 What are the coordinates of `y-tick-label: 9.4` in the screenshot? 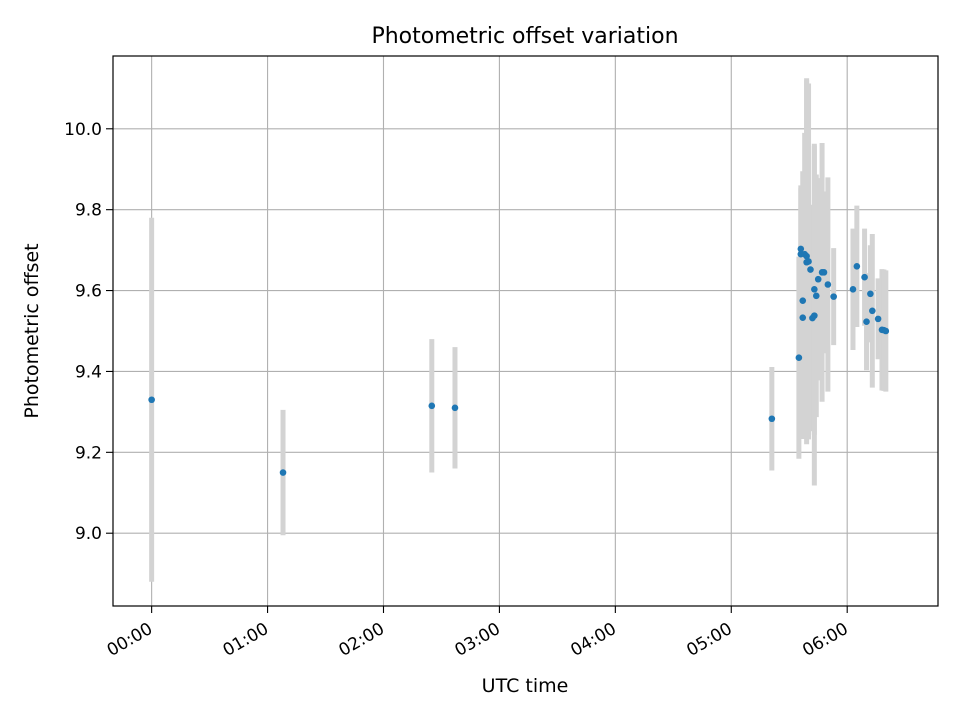 It's located at (88, 372).